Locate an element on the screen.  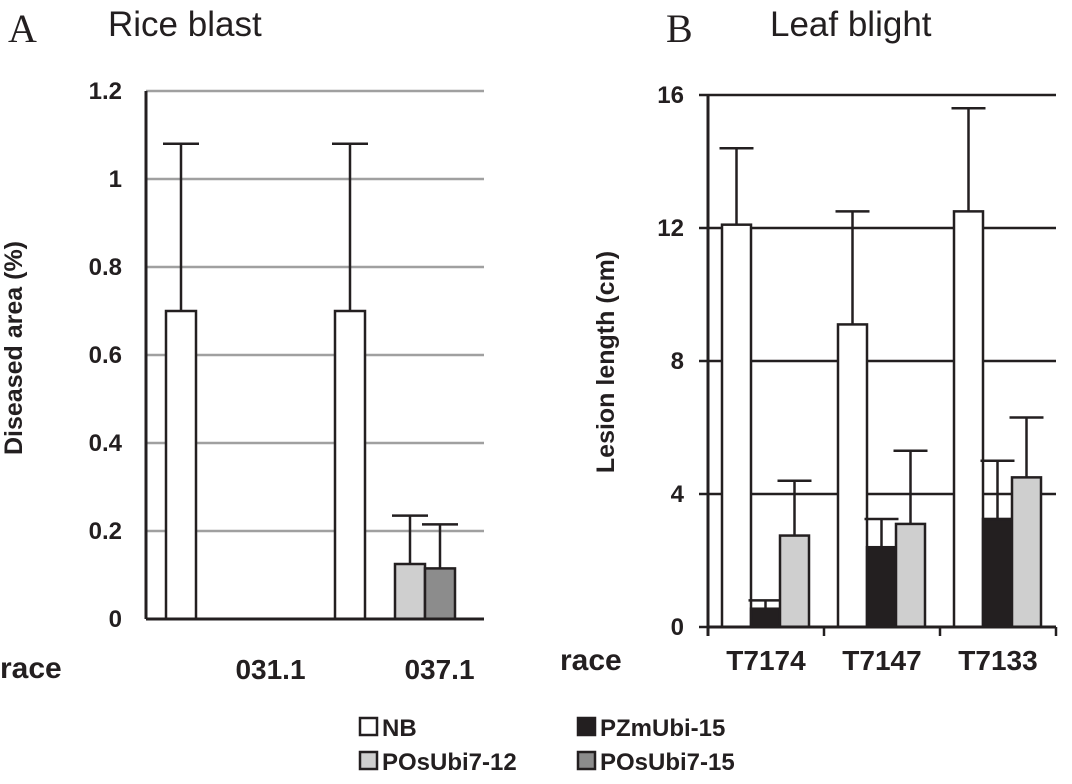
panel-b-y-tick-label: 0 is located at coordinates (677, 627).